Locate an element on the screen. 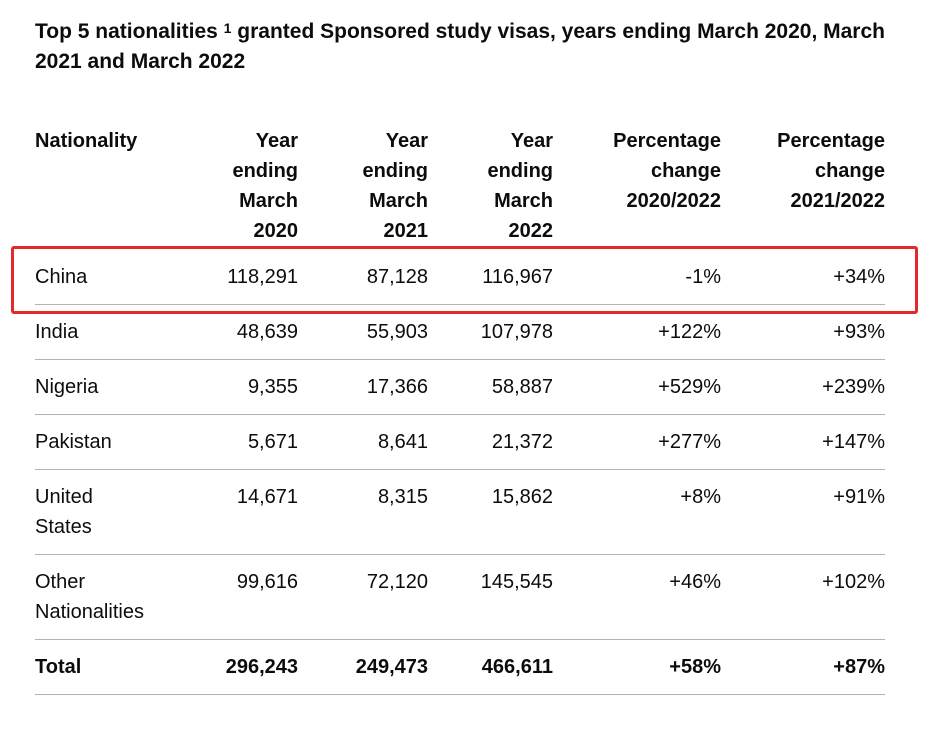 This screenshot has width=940, height=738. value-cell: 107,978 is located at coordinates (490, 332).